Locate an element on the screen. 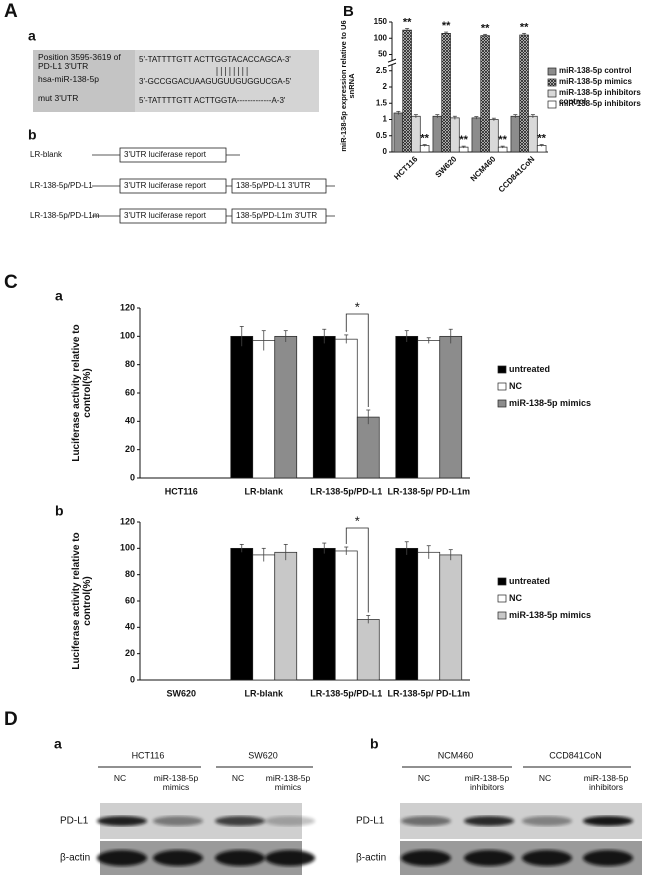 The image size is (648, 885). y-tick-label: 60 is located at coordinates (130, 392).